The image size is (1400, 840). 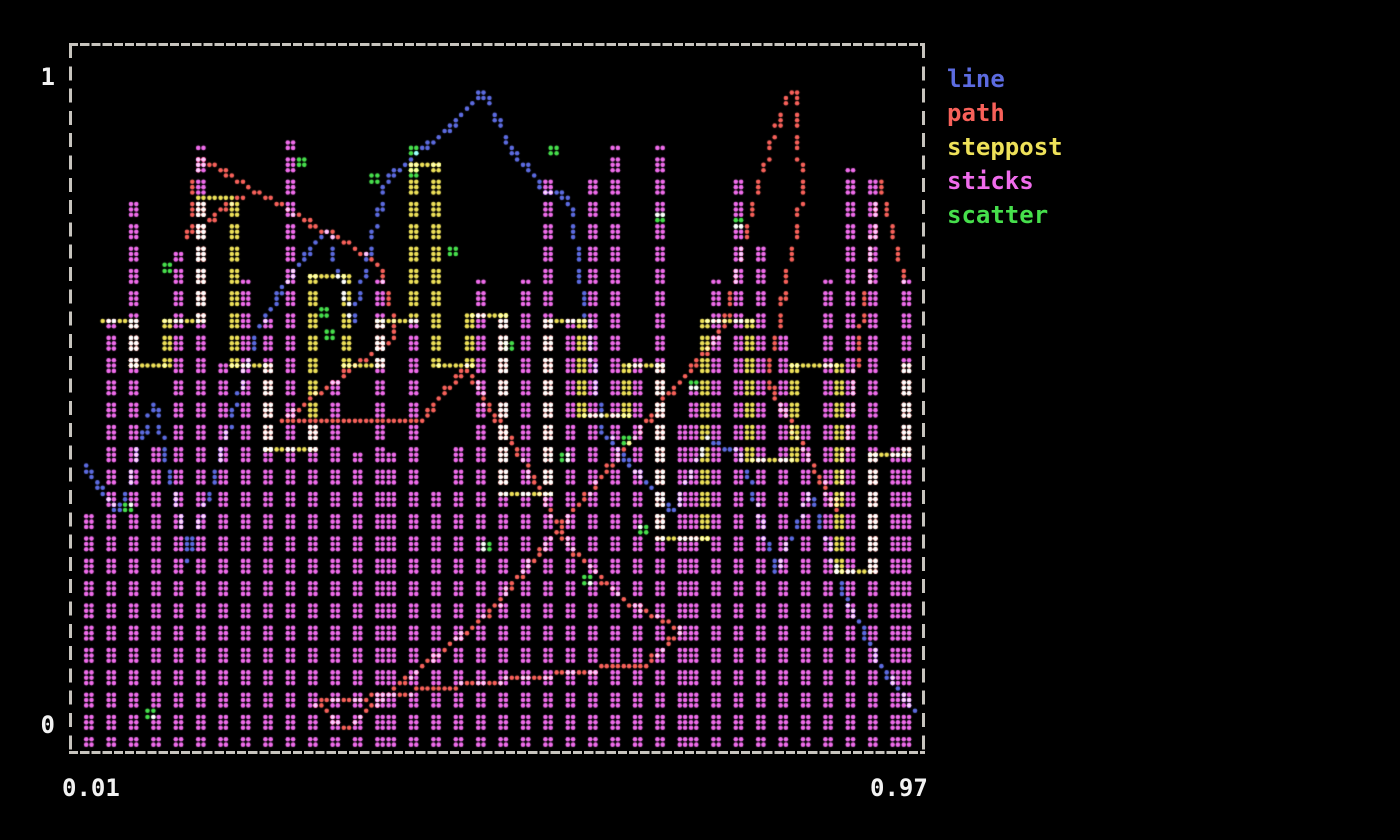 I want to click on x-axis-label-min: 0.01, so click(x=91, y=788).